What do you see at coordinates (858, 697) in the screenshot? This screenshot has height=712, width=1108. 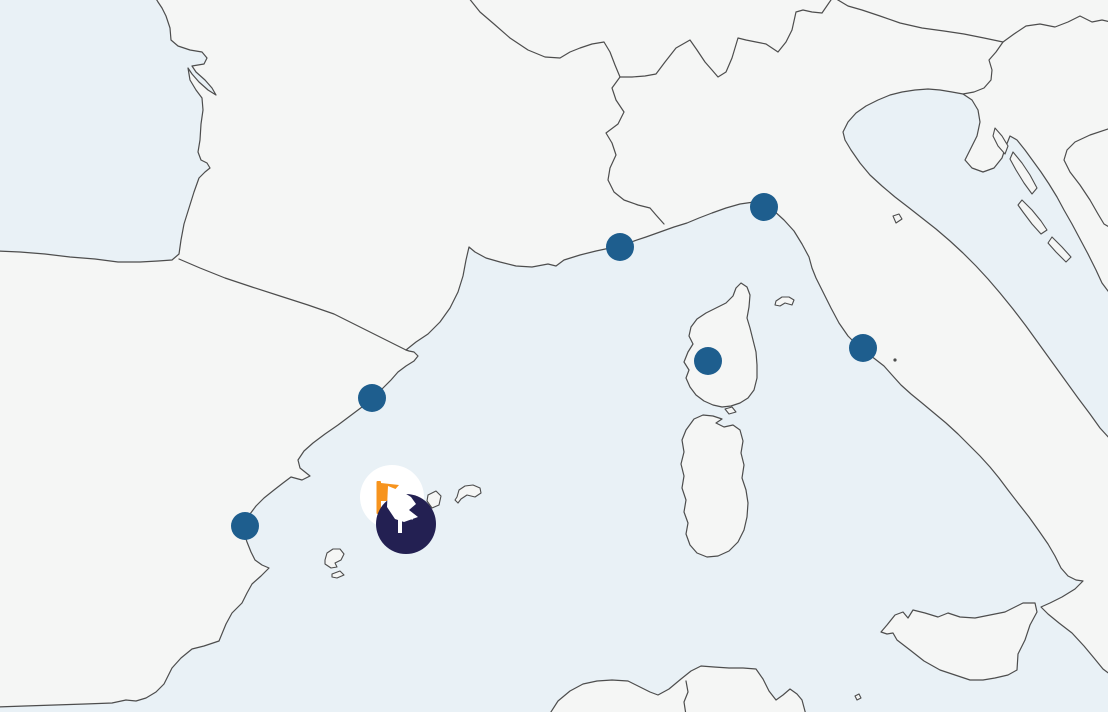 I see `islet-pantelleria` at bounding box center [858, 697].